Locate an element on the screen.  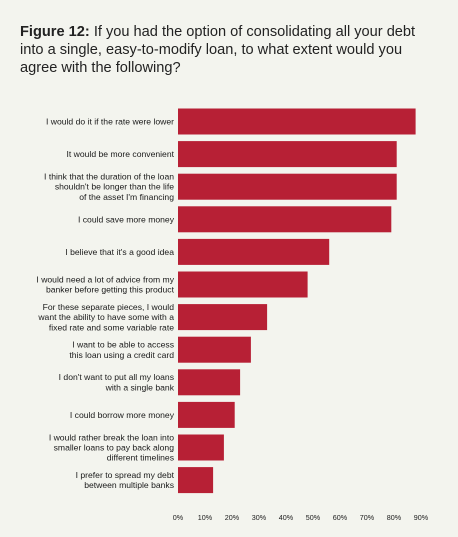
category-label: I could borrow more money is located at coordinates (122, 415).